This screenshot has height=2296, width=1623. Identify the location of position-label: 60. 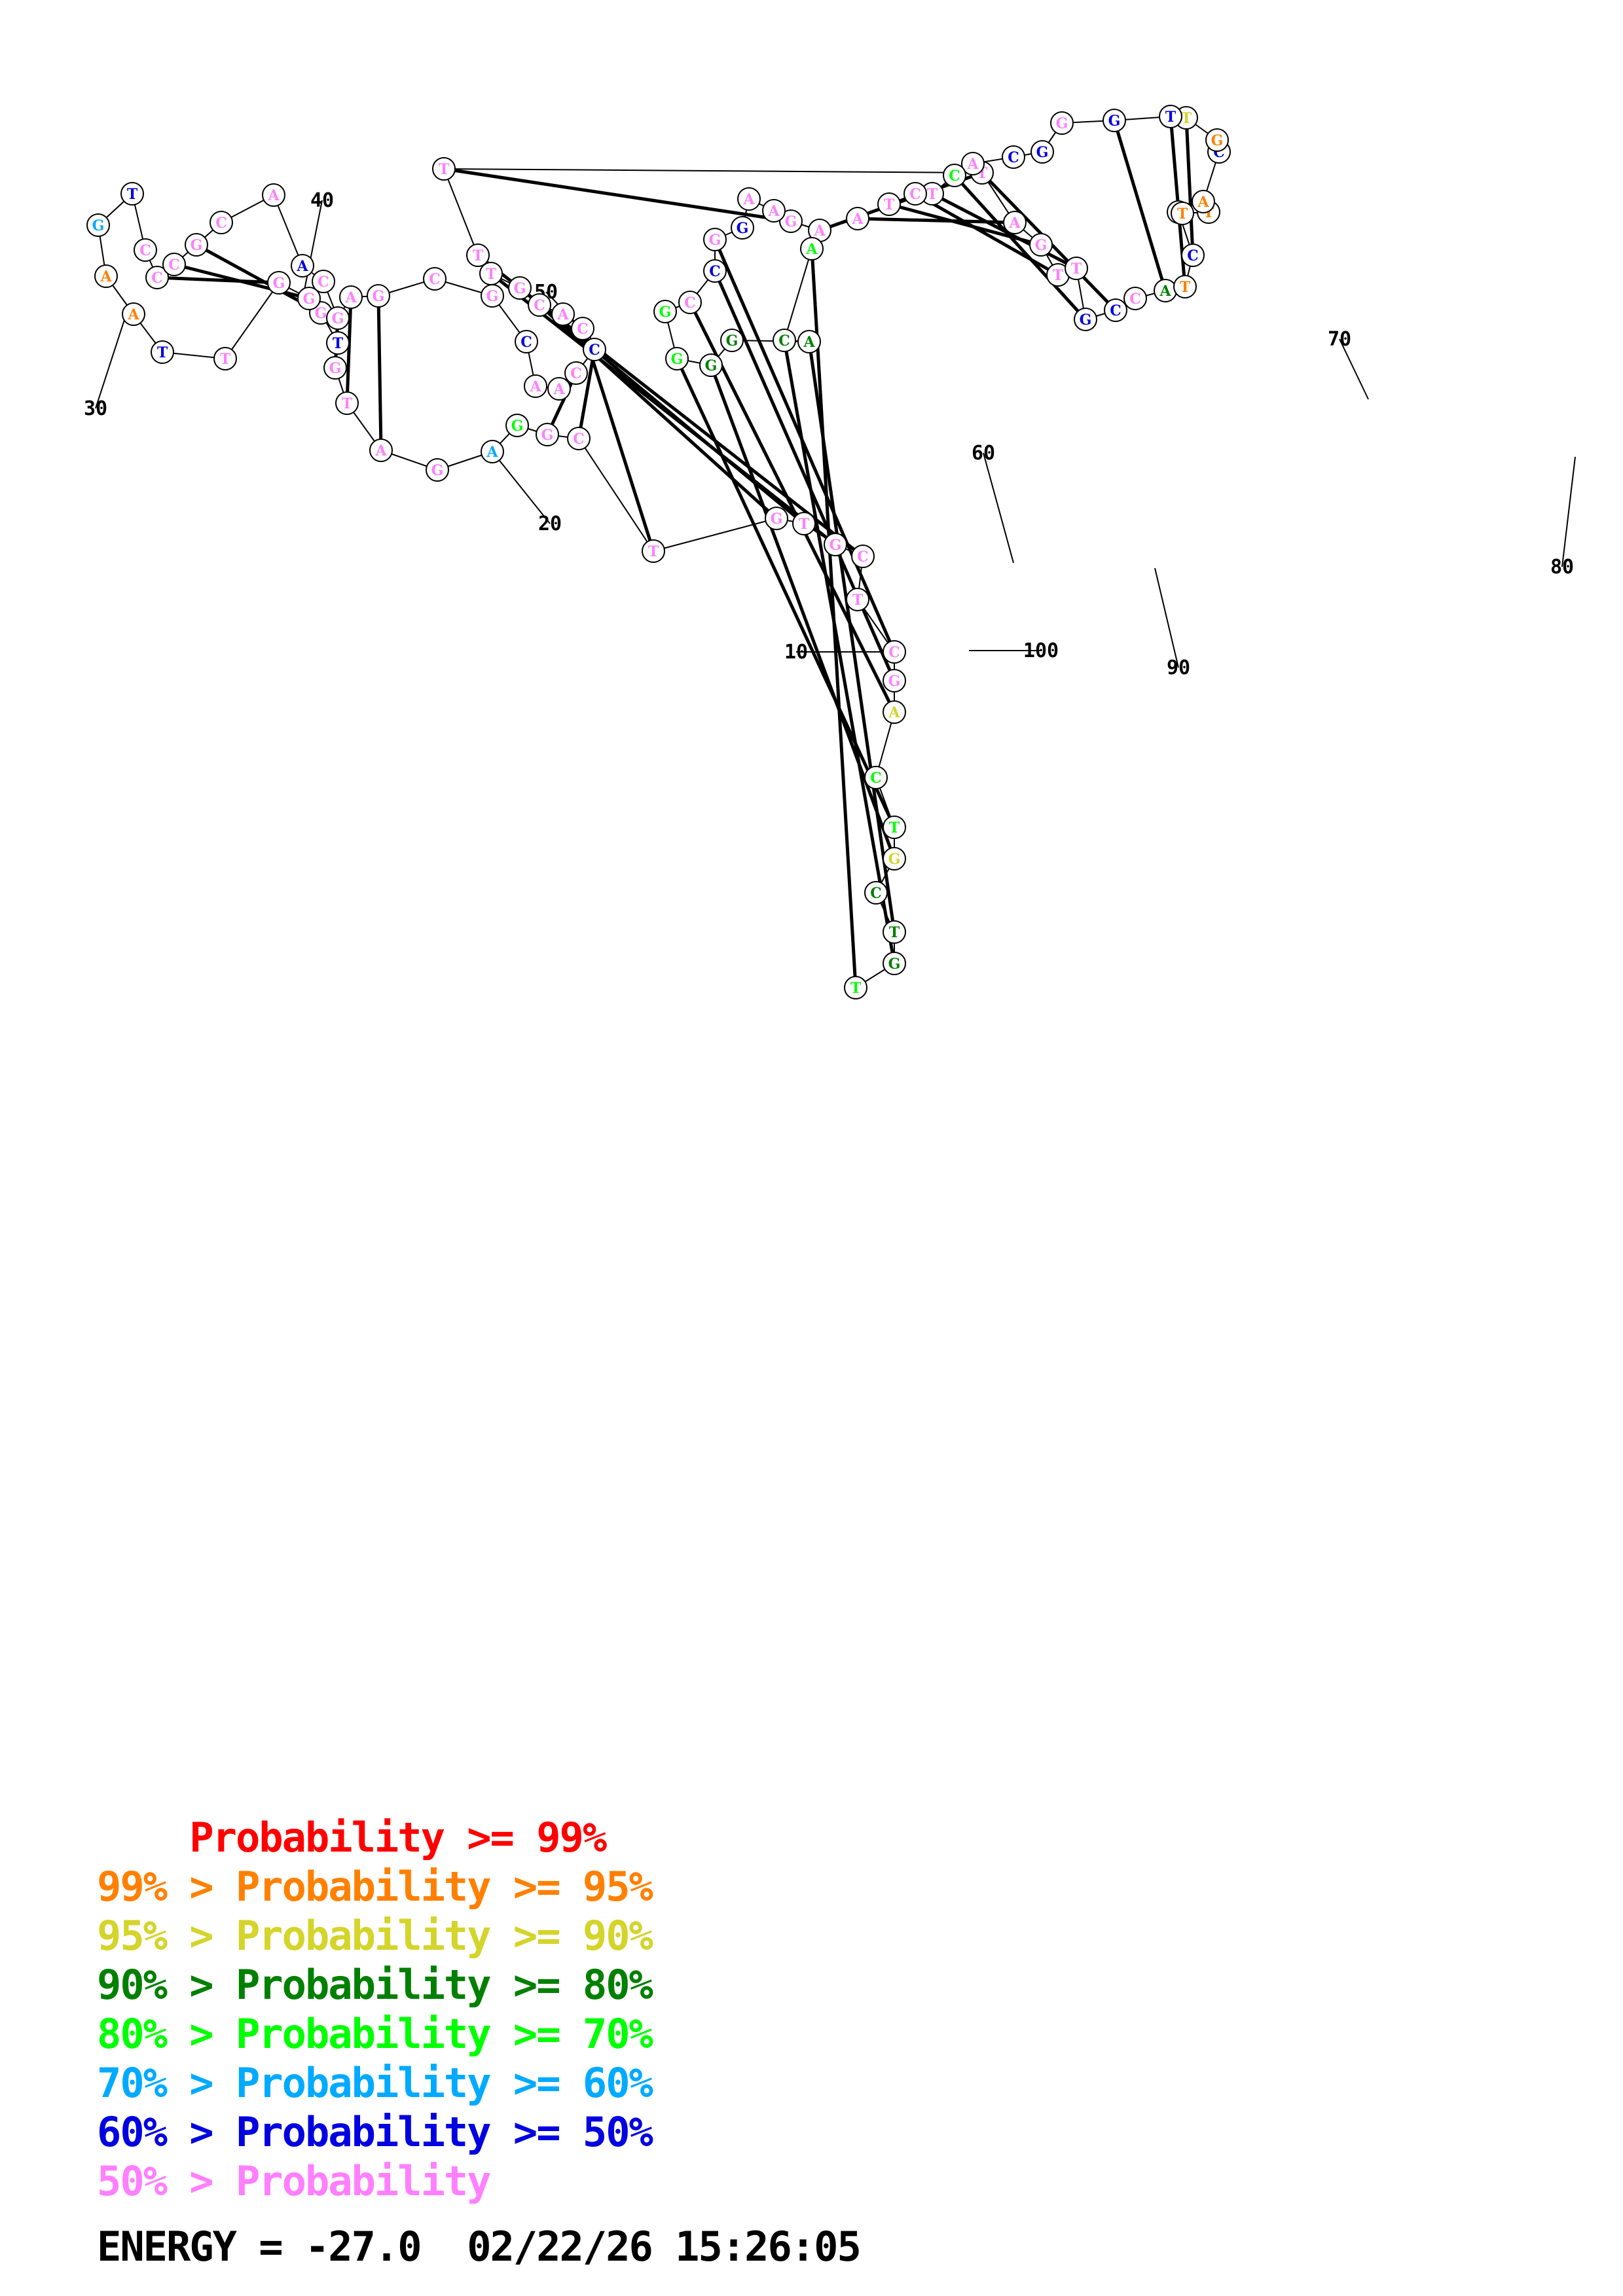
(983, 453).